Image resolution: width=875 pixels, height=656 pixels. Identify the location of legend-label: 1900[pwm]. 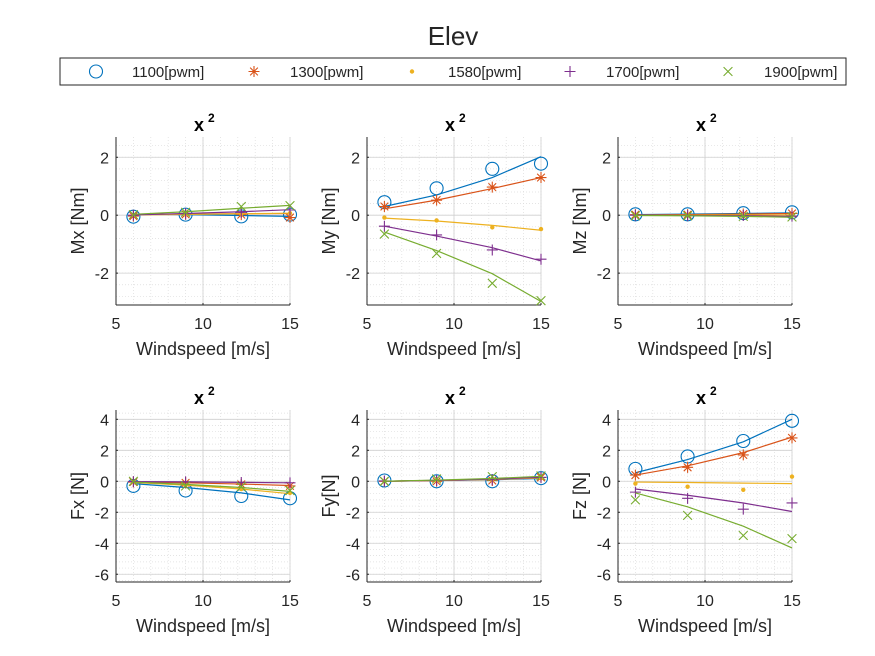
(800, 72).